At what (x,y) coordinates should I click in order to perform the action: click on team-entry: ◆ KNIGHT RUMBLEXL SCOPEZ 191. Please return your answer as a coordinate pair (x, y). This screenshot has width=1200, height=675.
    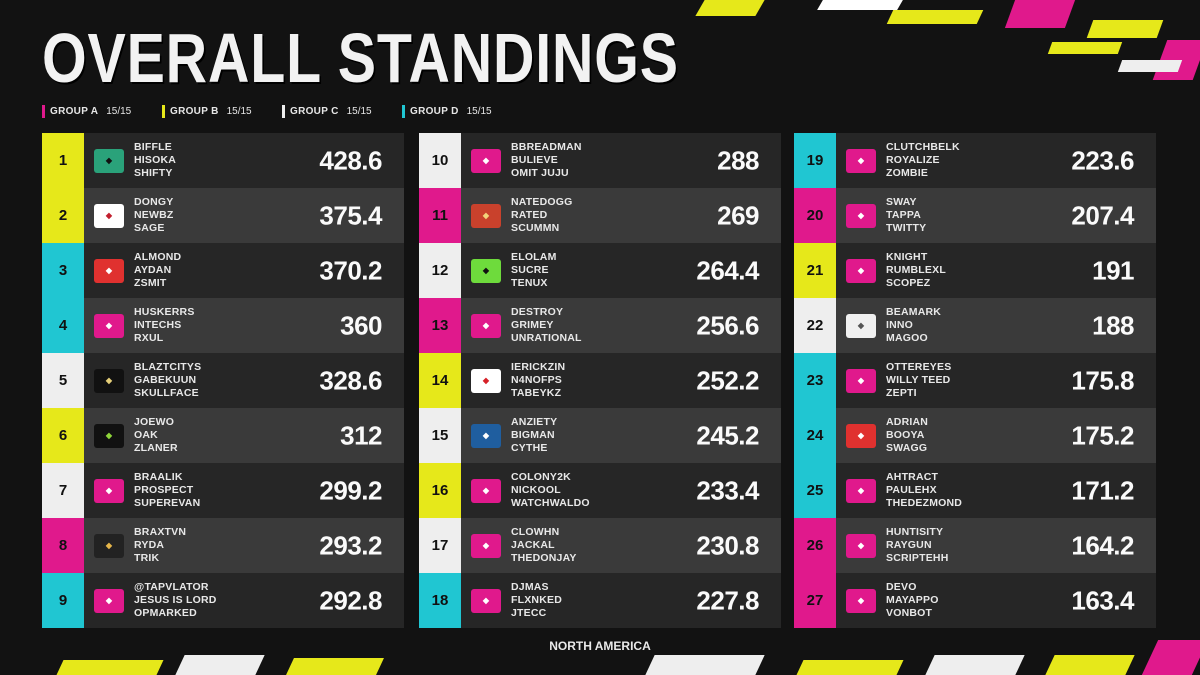
    Looking at the image, I should click on (996, 270).